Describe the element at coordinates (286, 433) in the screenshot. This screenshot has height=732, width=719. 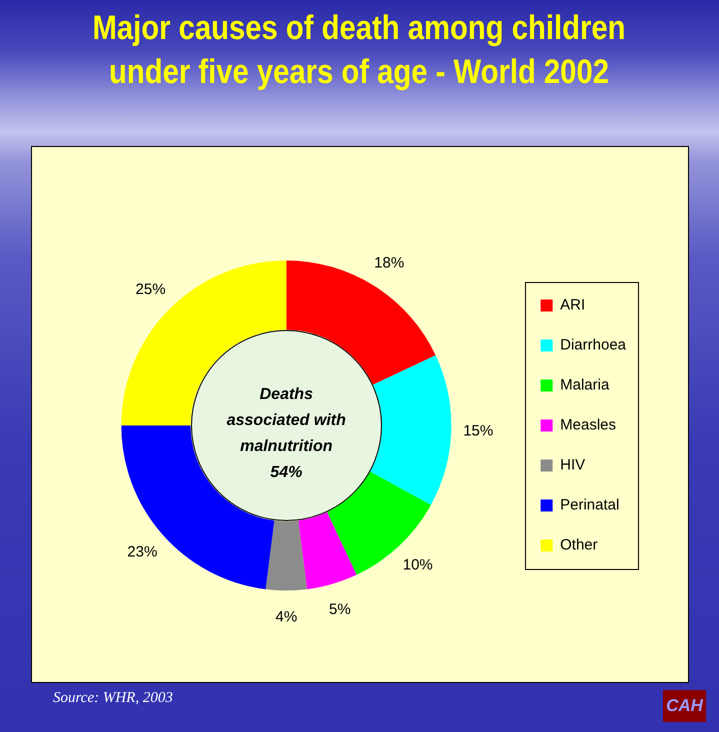
I see `text: Deaths associated with malnutrition 54%` at that location.